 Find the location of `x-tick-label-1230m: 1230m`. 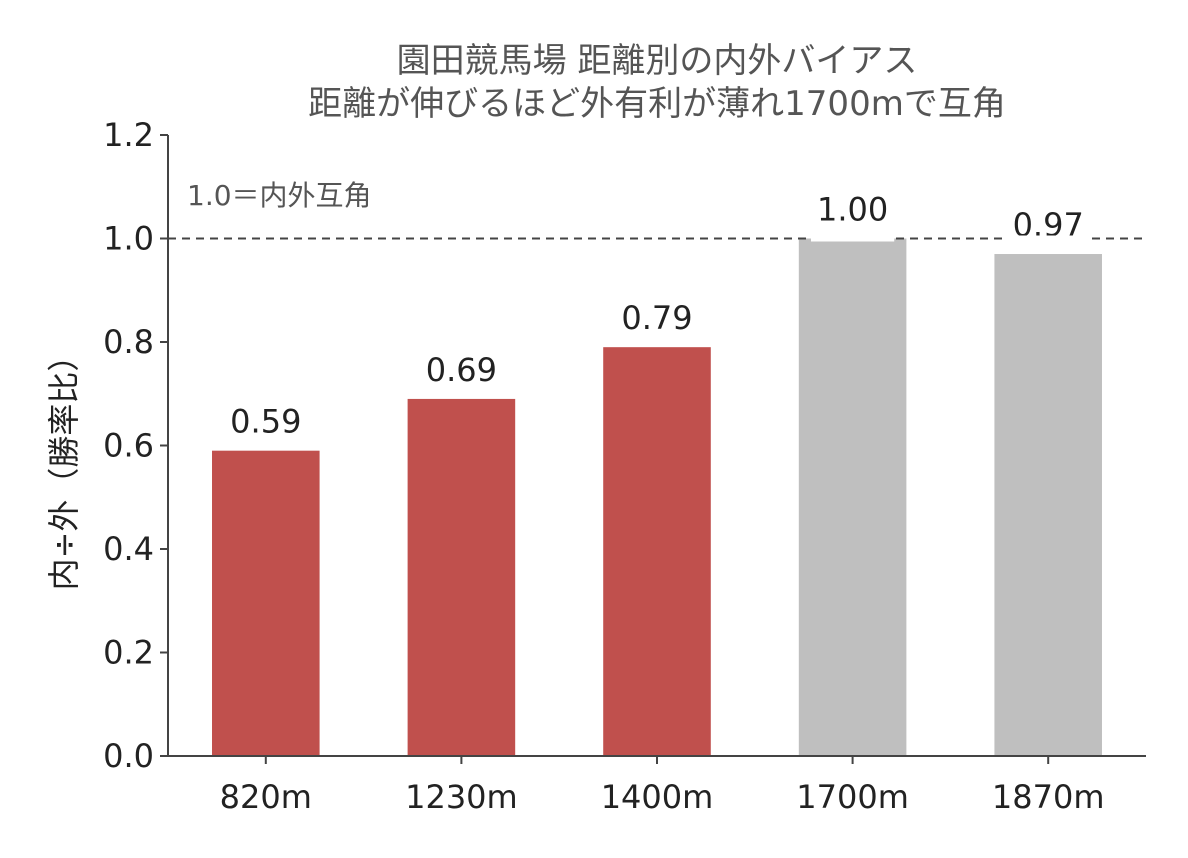

x-tick-label-1230m: 1230m is located at coordinates (461, 797).